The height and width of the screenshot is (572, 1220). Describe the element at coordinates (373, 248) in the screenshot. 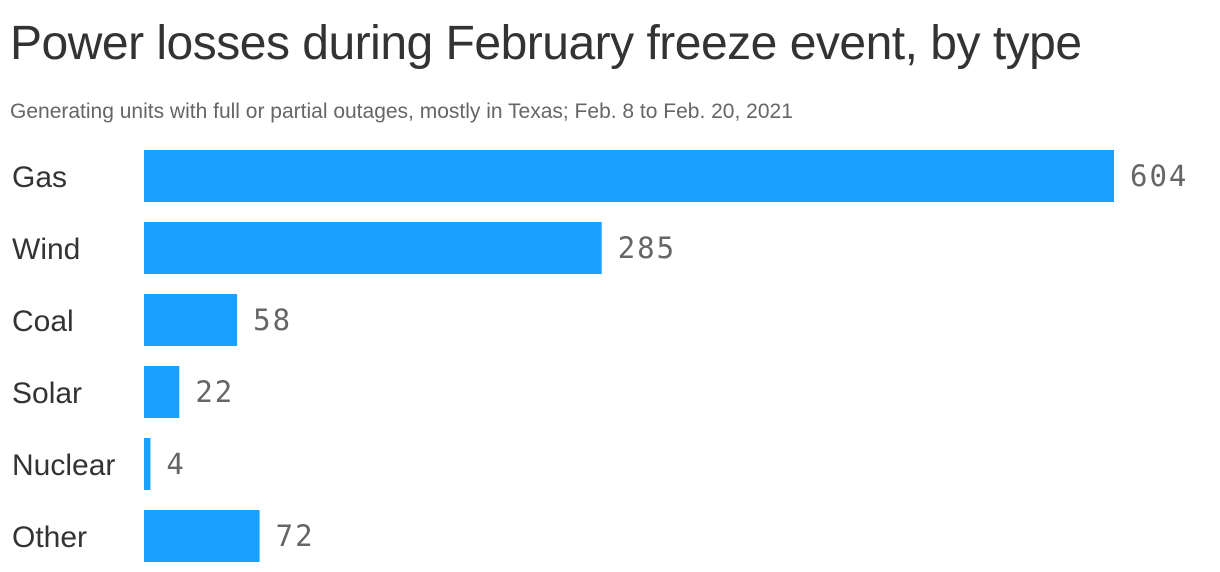

I see `bar-wind` at that location.